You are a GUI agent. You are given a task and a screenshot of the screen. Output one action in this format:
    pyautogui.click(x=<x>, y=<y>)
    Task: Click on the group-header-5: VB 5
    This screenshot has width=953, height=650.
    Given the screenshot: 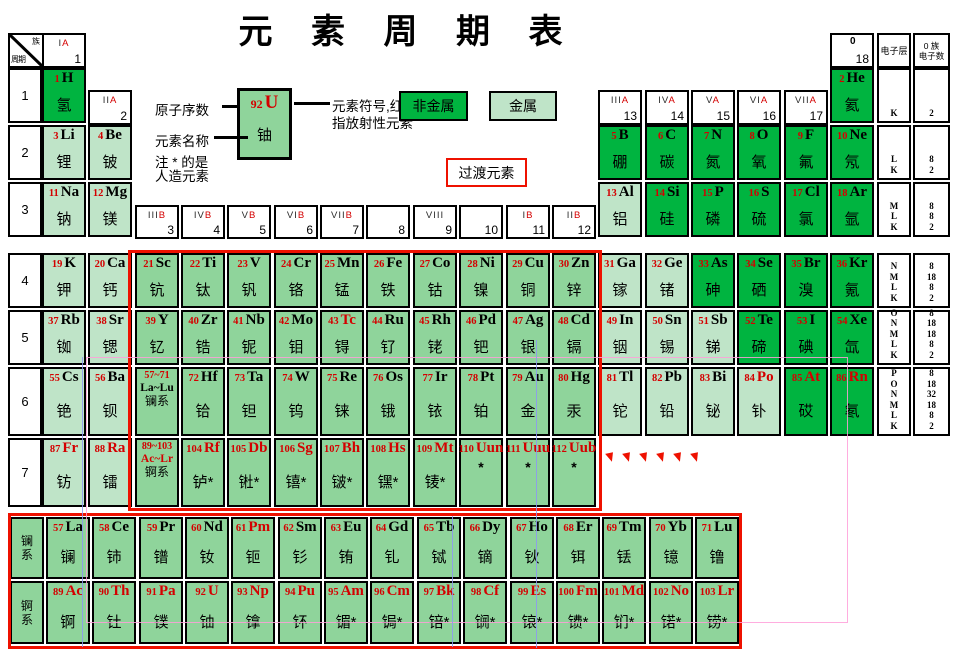 What is the action you would take?
    pyautogui.click(x=249, y=222)
    